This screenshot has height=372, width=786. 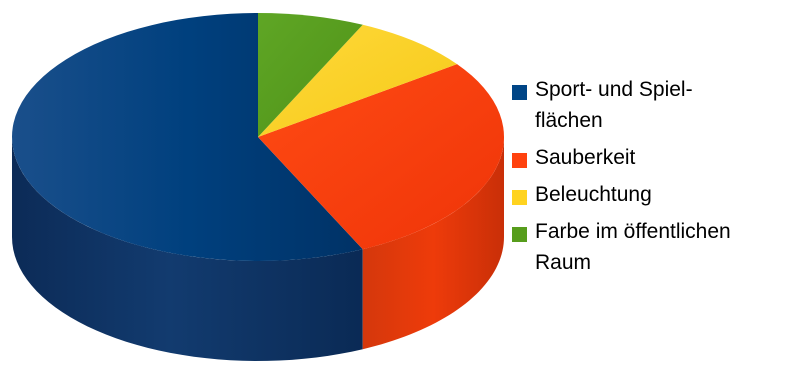 What do you see at coordinates (633, 247) in the screenshot?
I see `legend-label-farbe: Farbe im öffentlichen Raum` at bounding box center [633, 247].